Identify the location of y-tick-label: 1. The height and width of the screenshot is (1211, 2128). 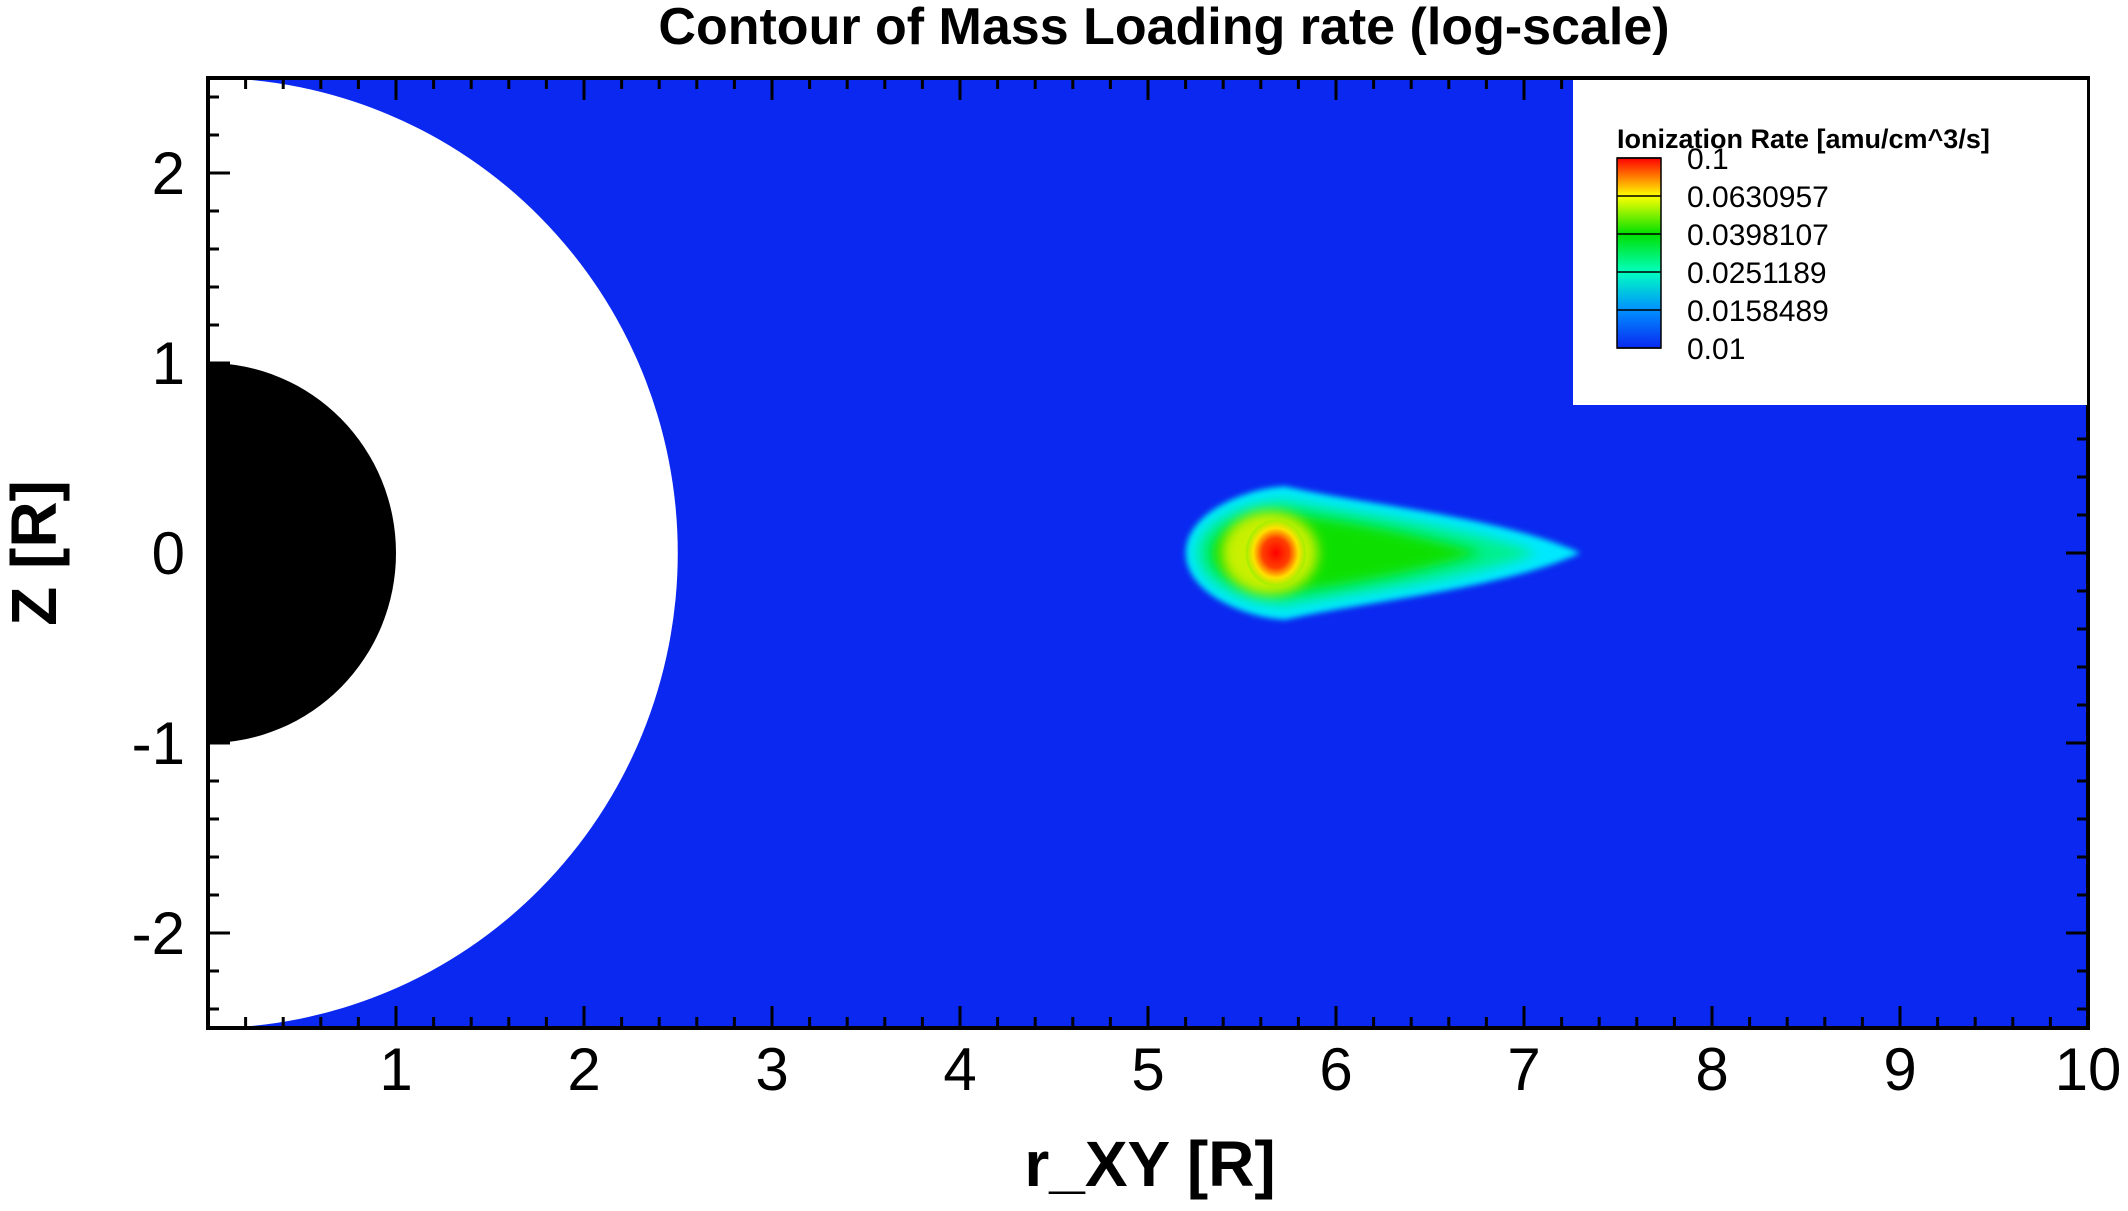
(168, 363).